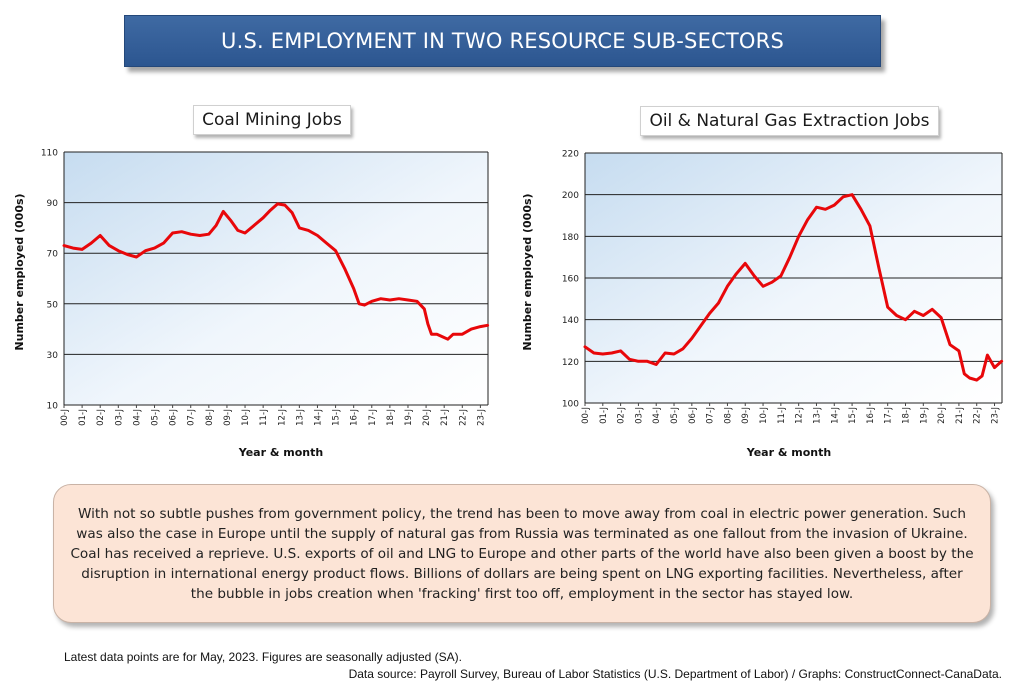 This screenshot has width=1024, height=693. What do you see at coordinates (481, 417) in the screenshot?
I see `coal-x-tick-label: 23-J` at bounding box center [481, 417].